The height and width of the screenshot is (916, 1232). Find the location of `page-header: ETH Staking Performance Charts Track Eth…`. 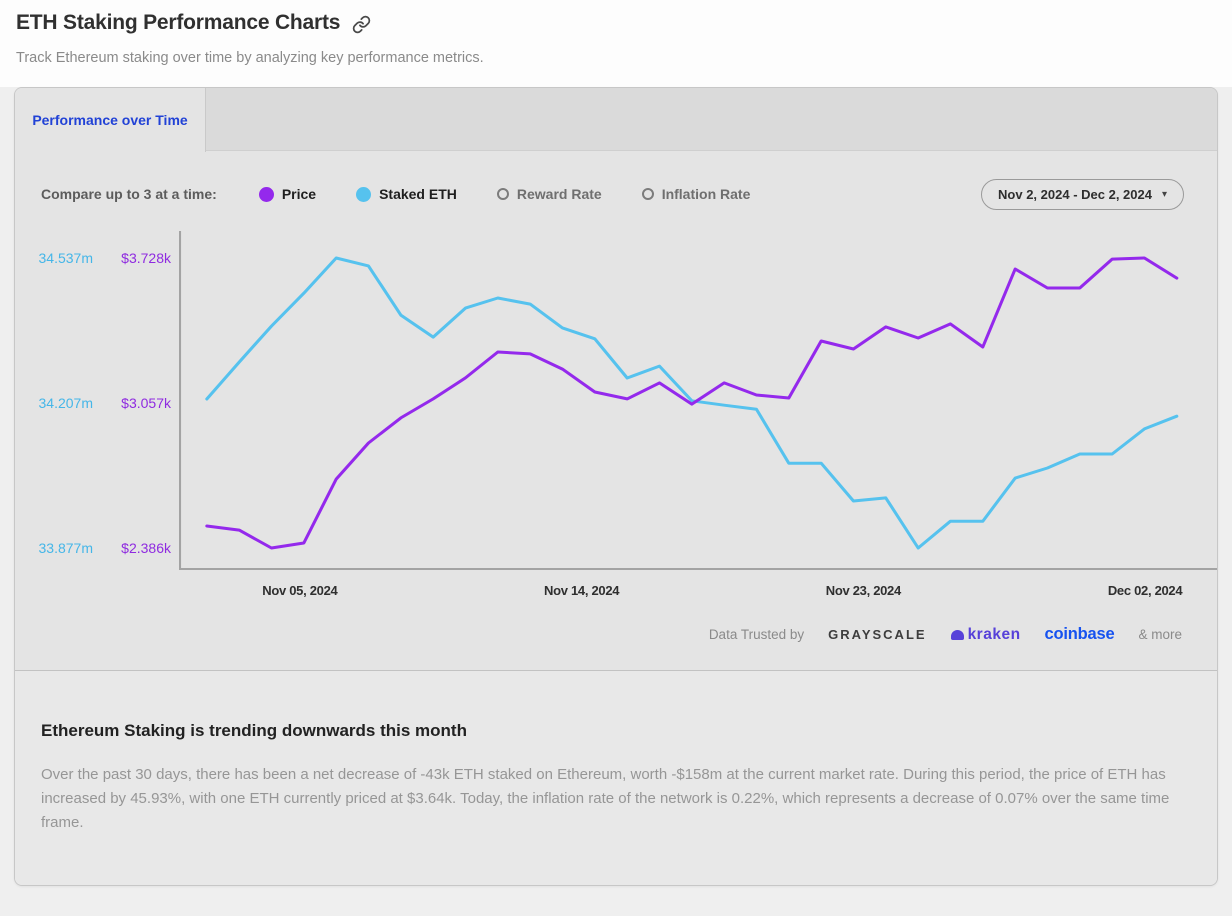

page-header: ETH Staking Performance Charts Track Eth… is located at coordinates (616, 43).